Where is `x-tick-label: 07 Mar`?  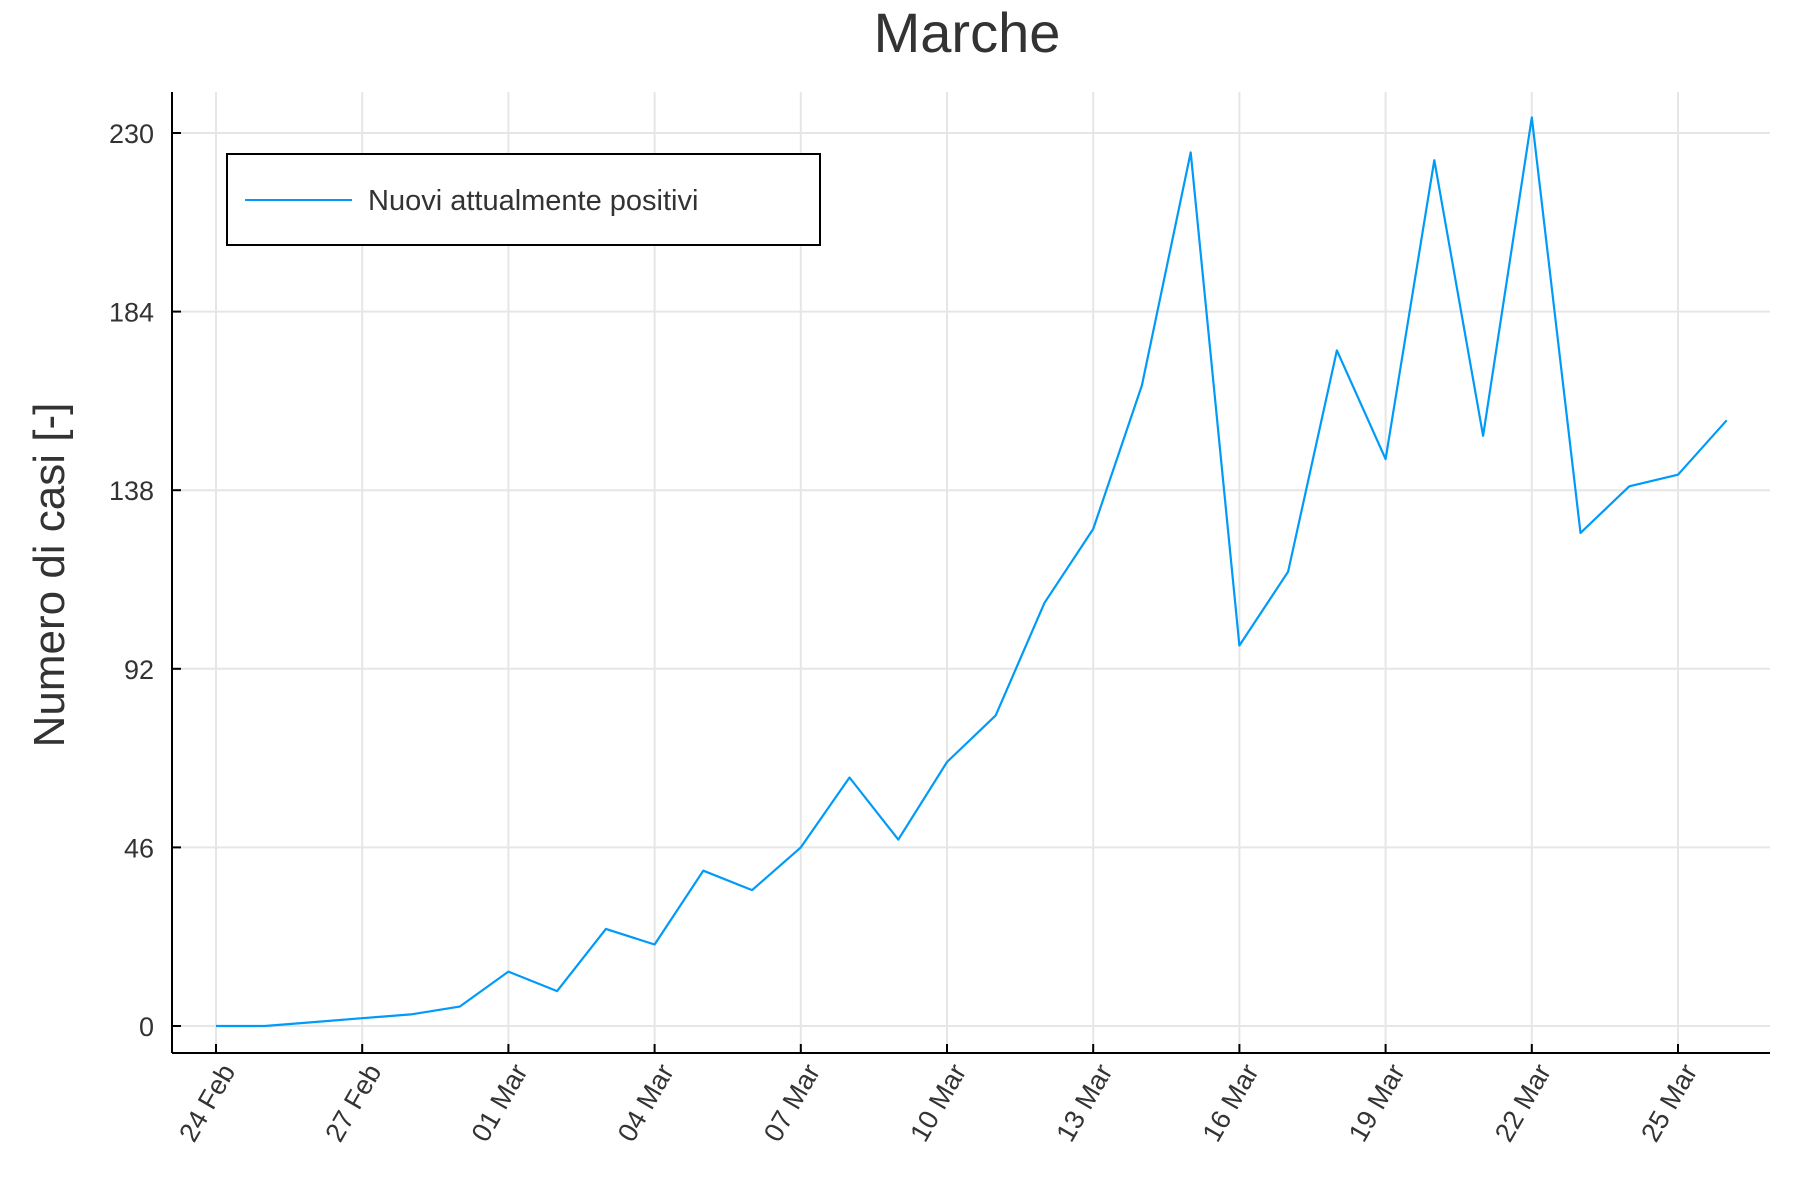 x-tick-label: 07 Mar is located at coordinates (792, 1103).